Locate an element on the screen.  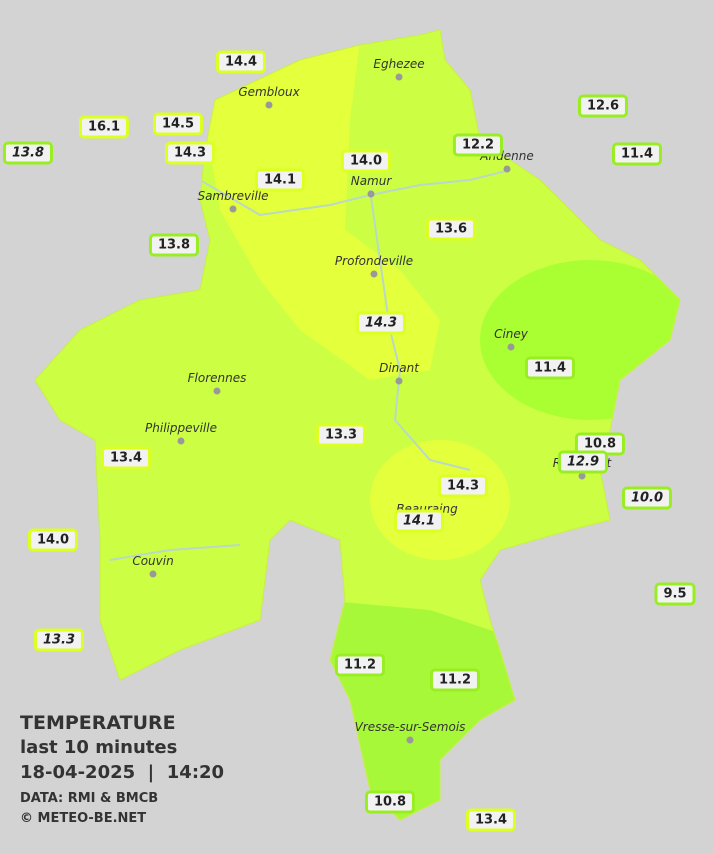
city-label: Dinant is located at coordinates (399, 368).